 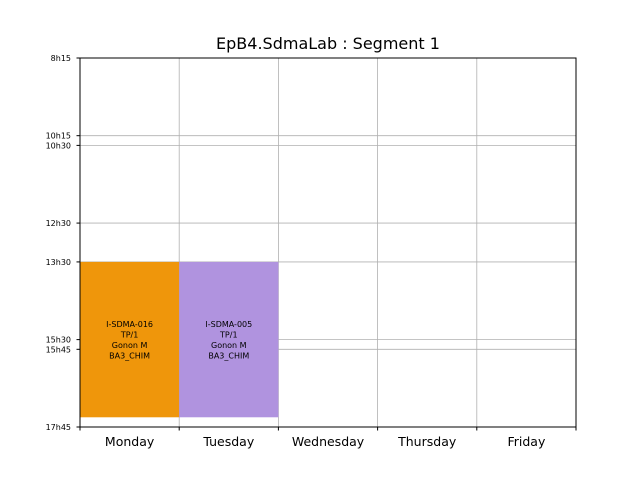 What do you see at coordinates (228, 441) in the screenshot?
I see `x-tick-label: Tuesday` at bounding box center [228, 441].